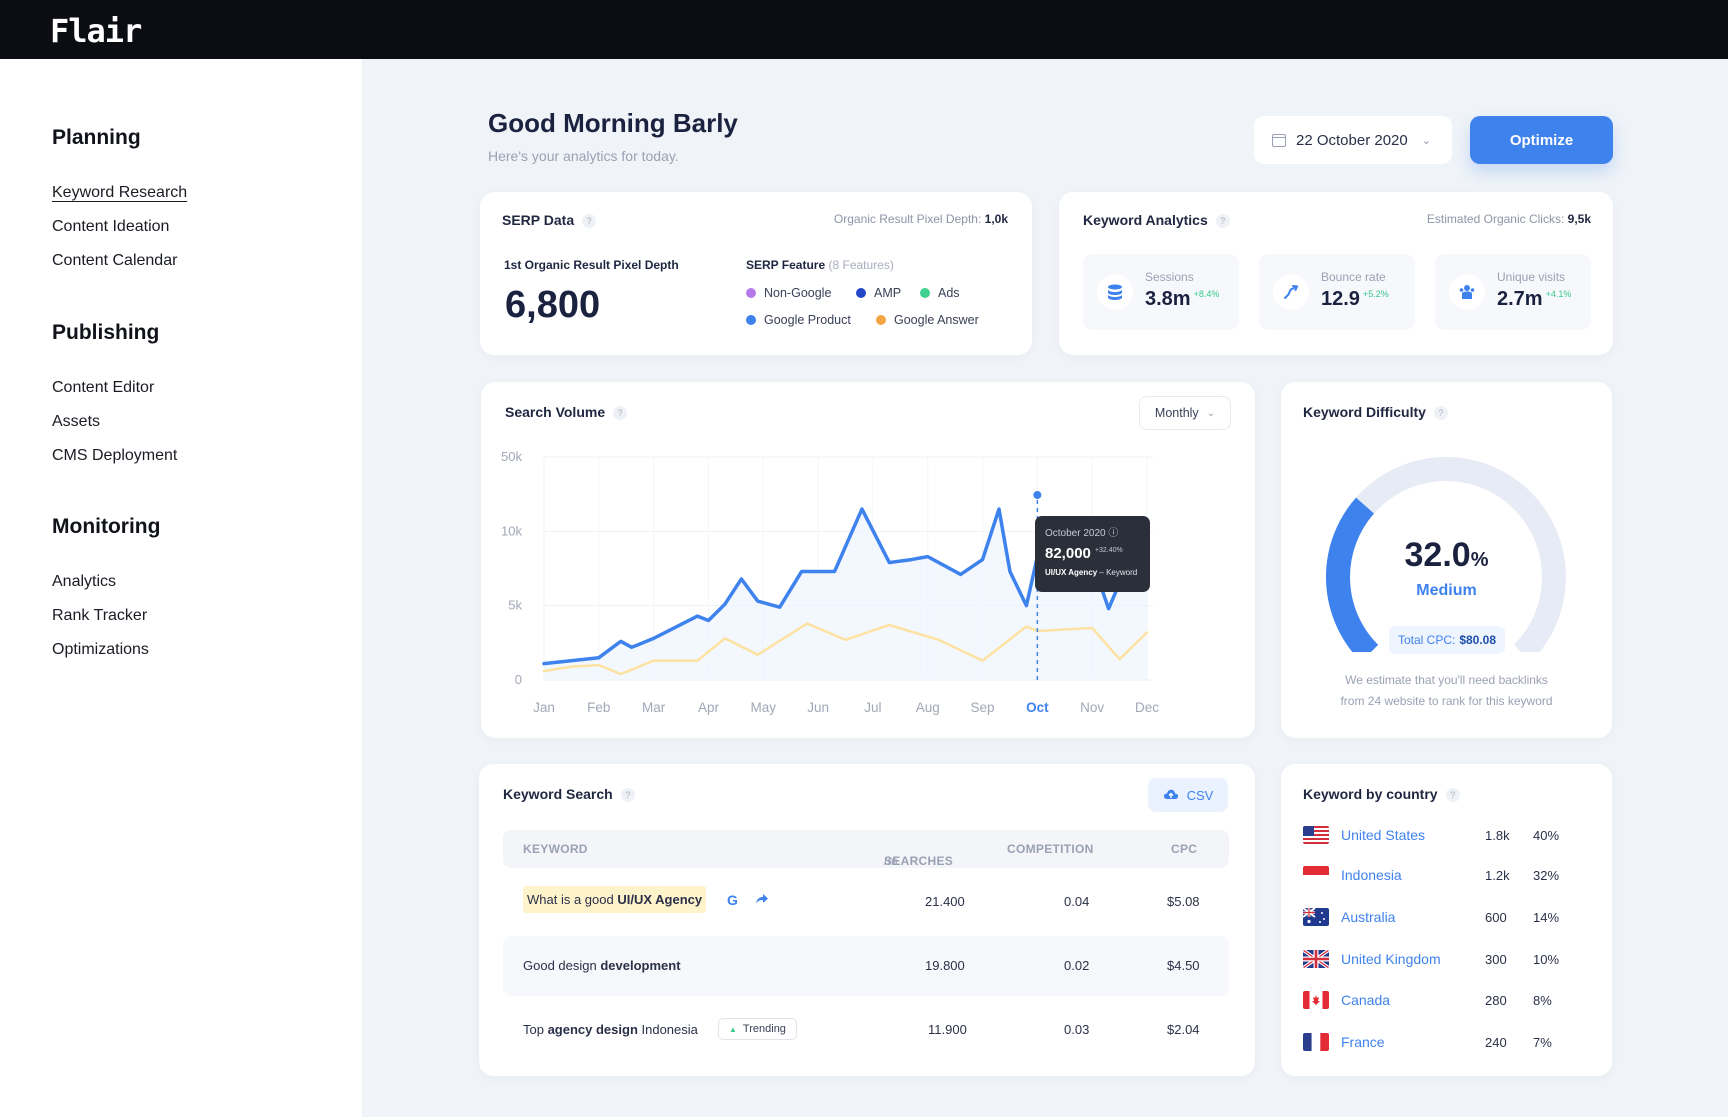 This screenshot has width=1728, height=1117. I want to click on database-icon, so click(1115, 292).